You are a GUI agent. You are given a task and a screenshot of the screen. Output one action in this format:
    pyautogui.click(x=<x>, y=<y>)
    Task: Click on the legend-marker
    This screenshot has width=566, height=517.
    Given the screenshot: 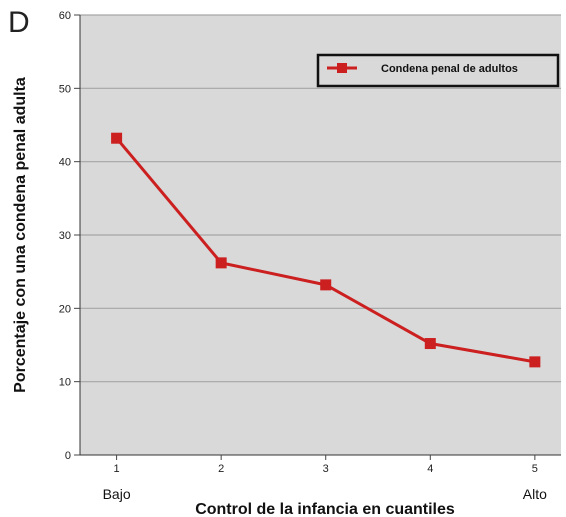 What is the action you would take?
    pyautogui.click(x=342, y=68)
    